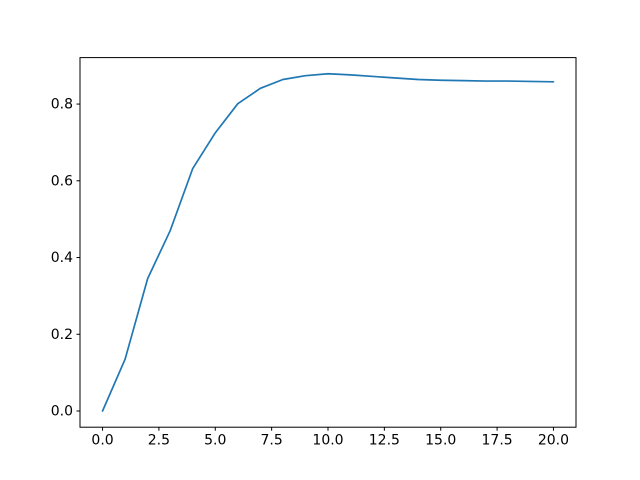 The height and width of the screenshot is (480, 640). What do you see at coordinates (553, 441) in the screenshot?
I see `x-tick-label: 20.0` at bounding box center [553, 441].